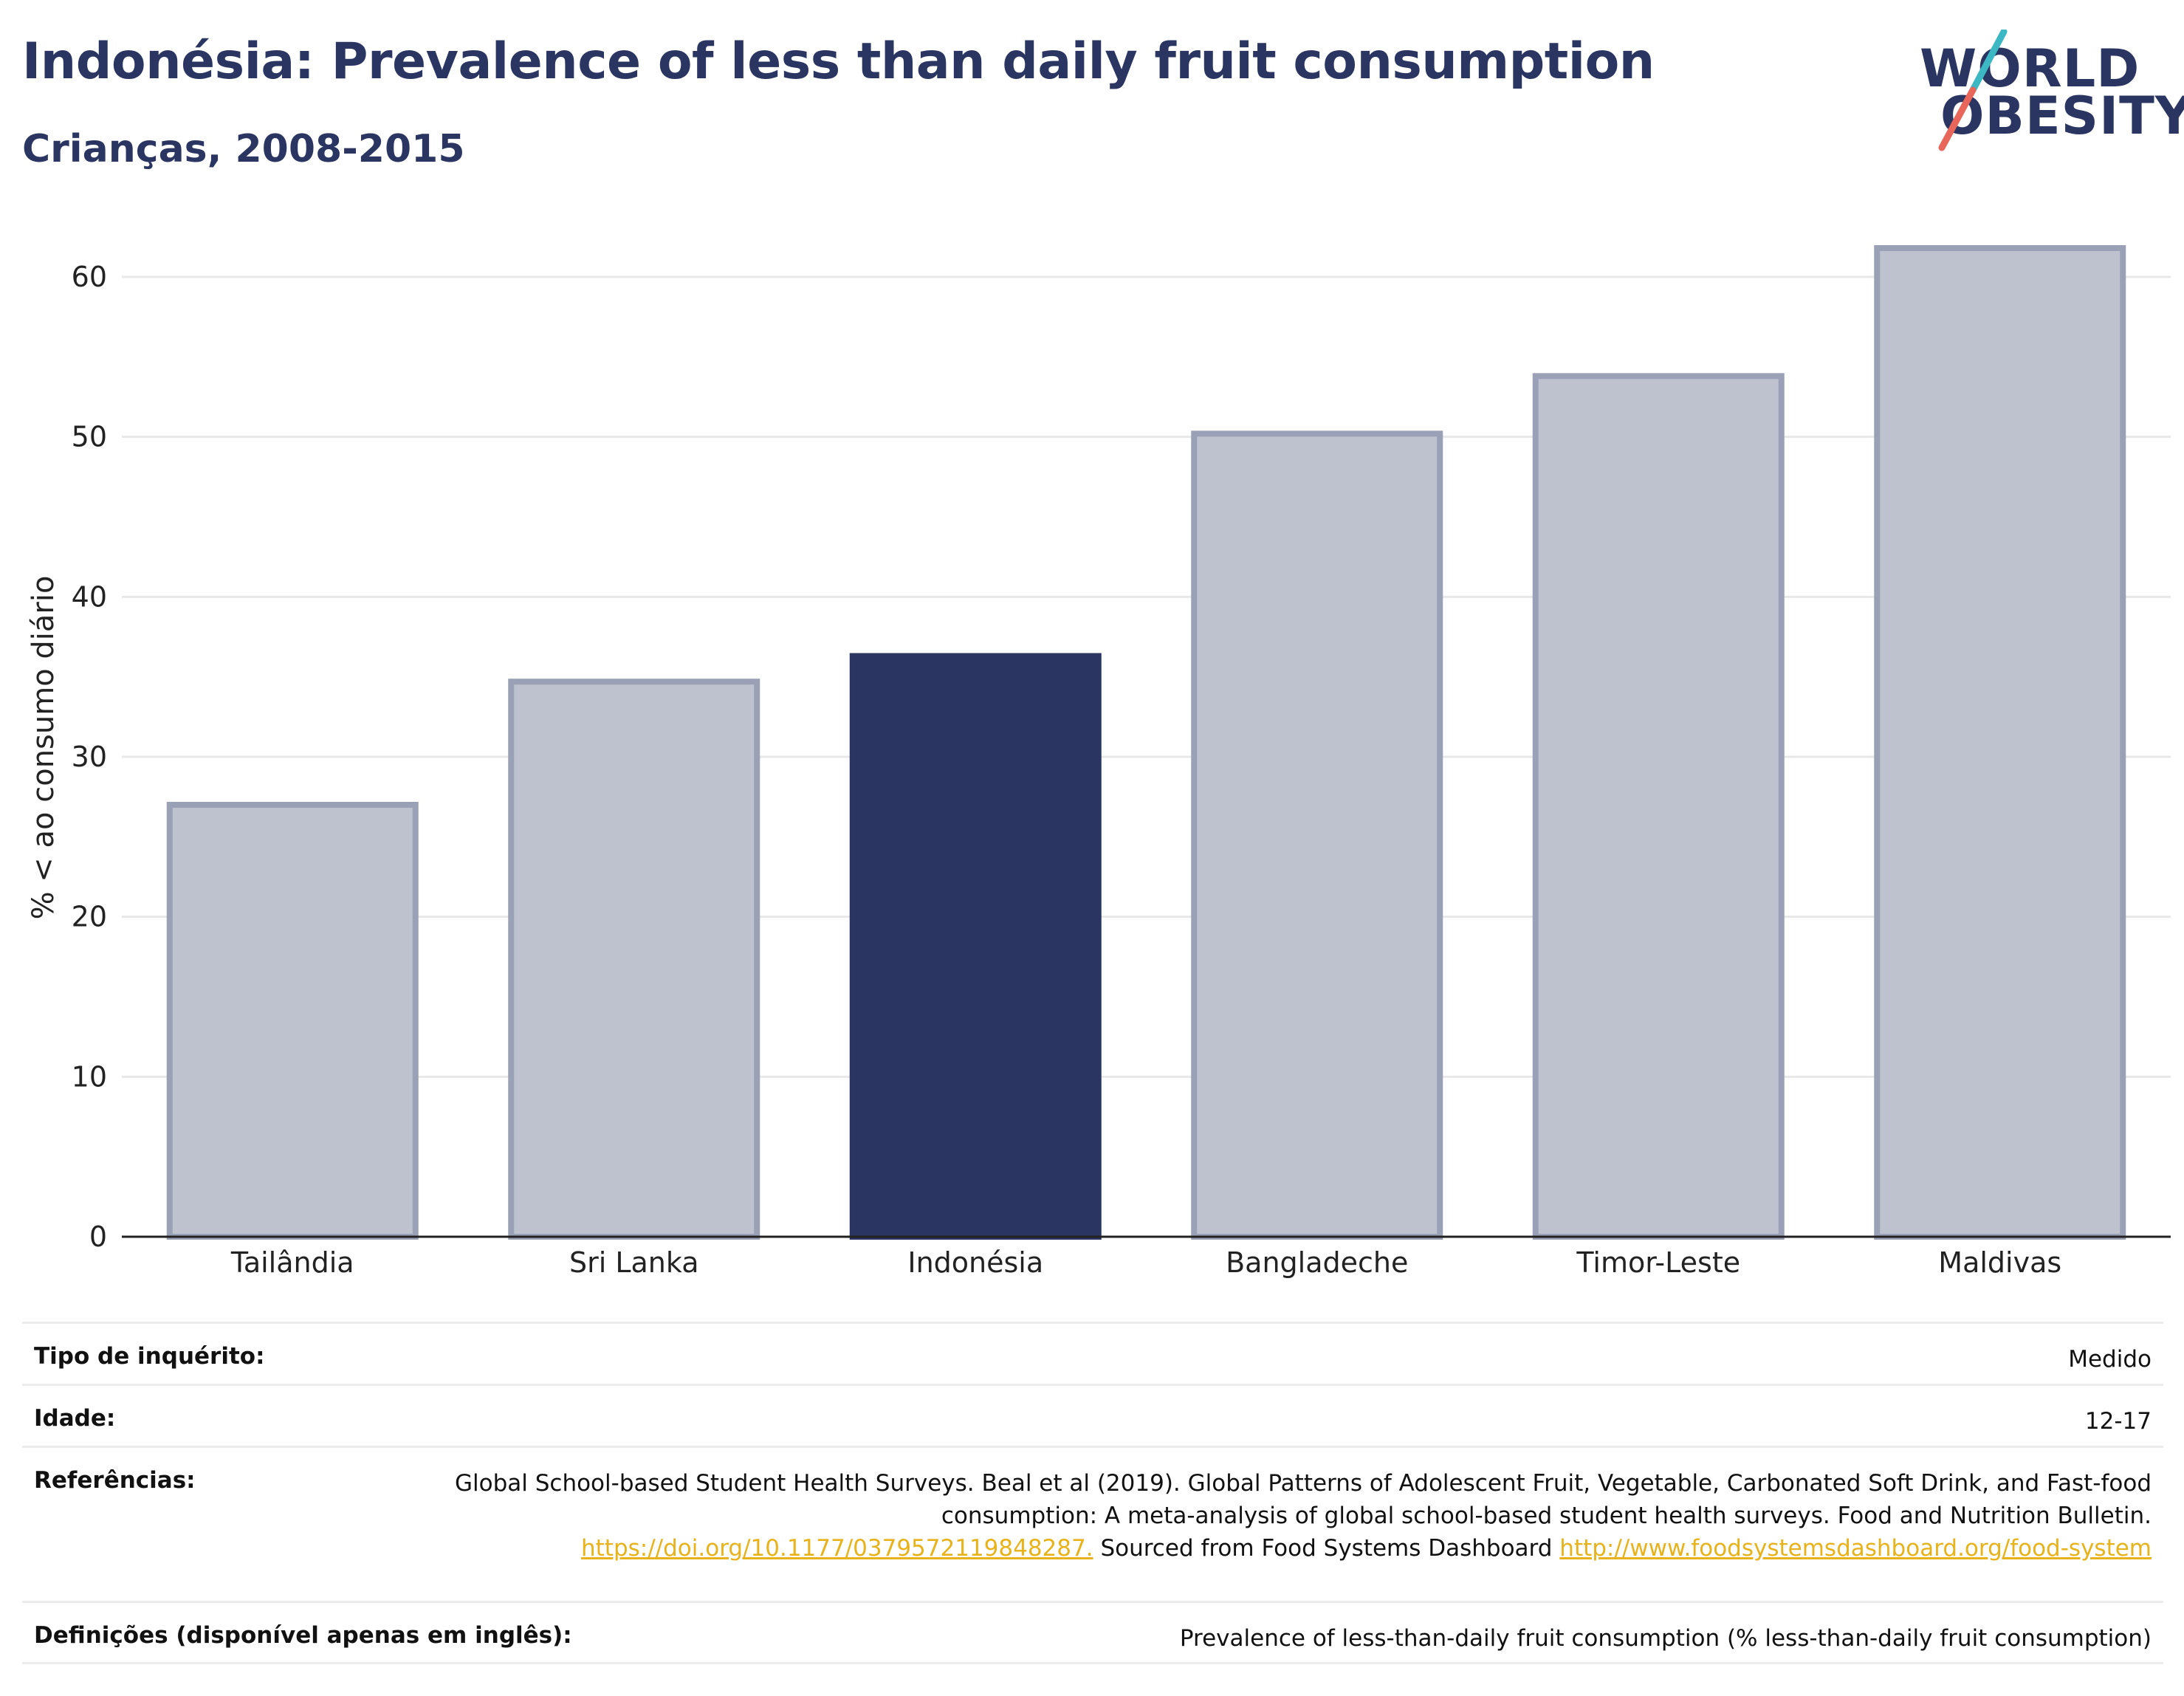 The height and width of the screenshot is (1696, 2184). Describe the element at coordinates (90, 1076) in the screenshot. I see `y-tick-label: 10` at that location.